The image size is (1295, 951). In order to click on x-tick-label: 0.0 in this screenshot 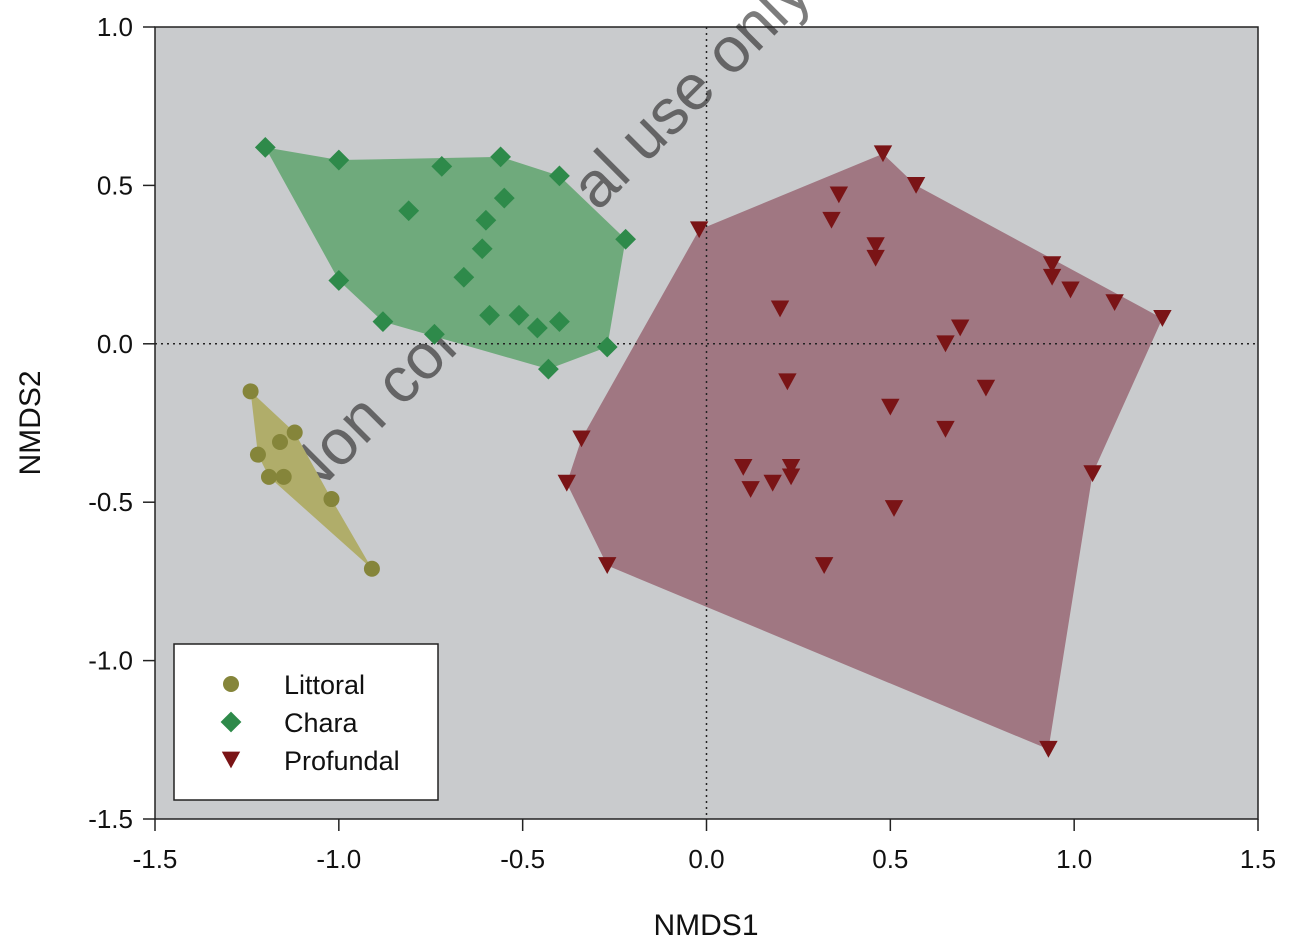, I will do `click(706, 859)`.